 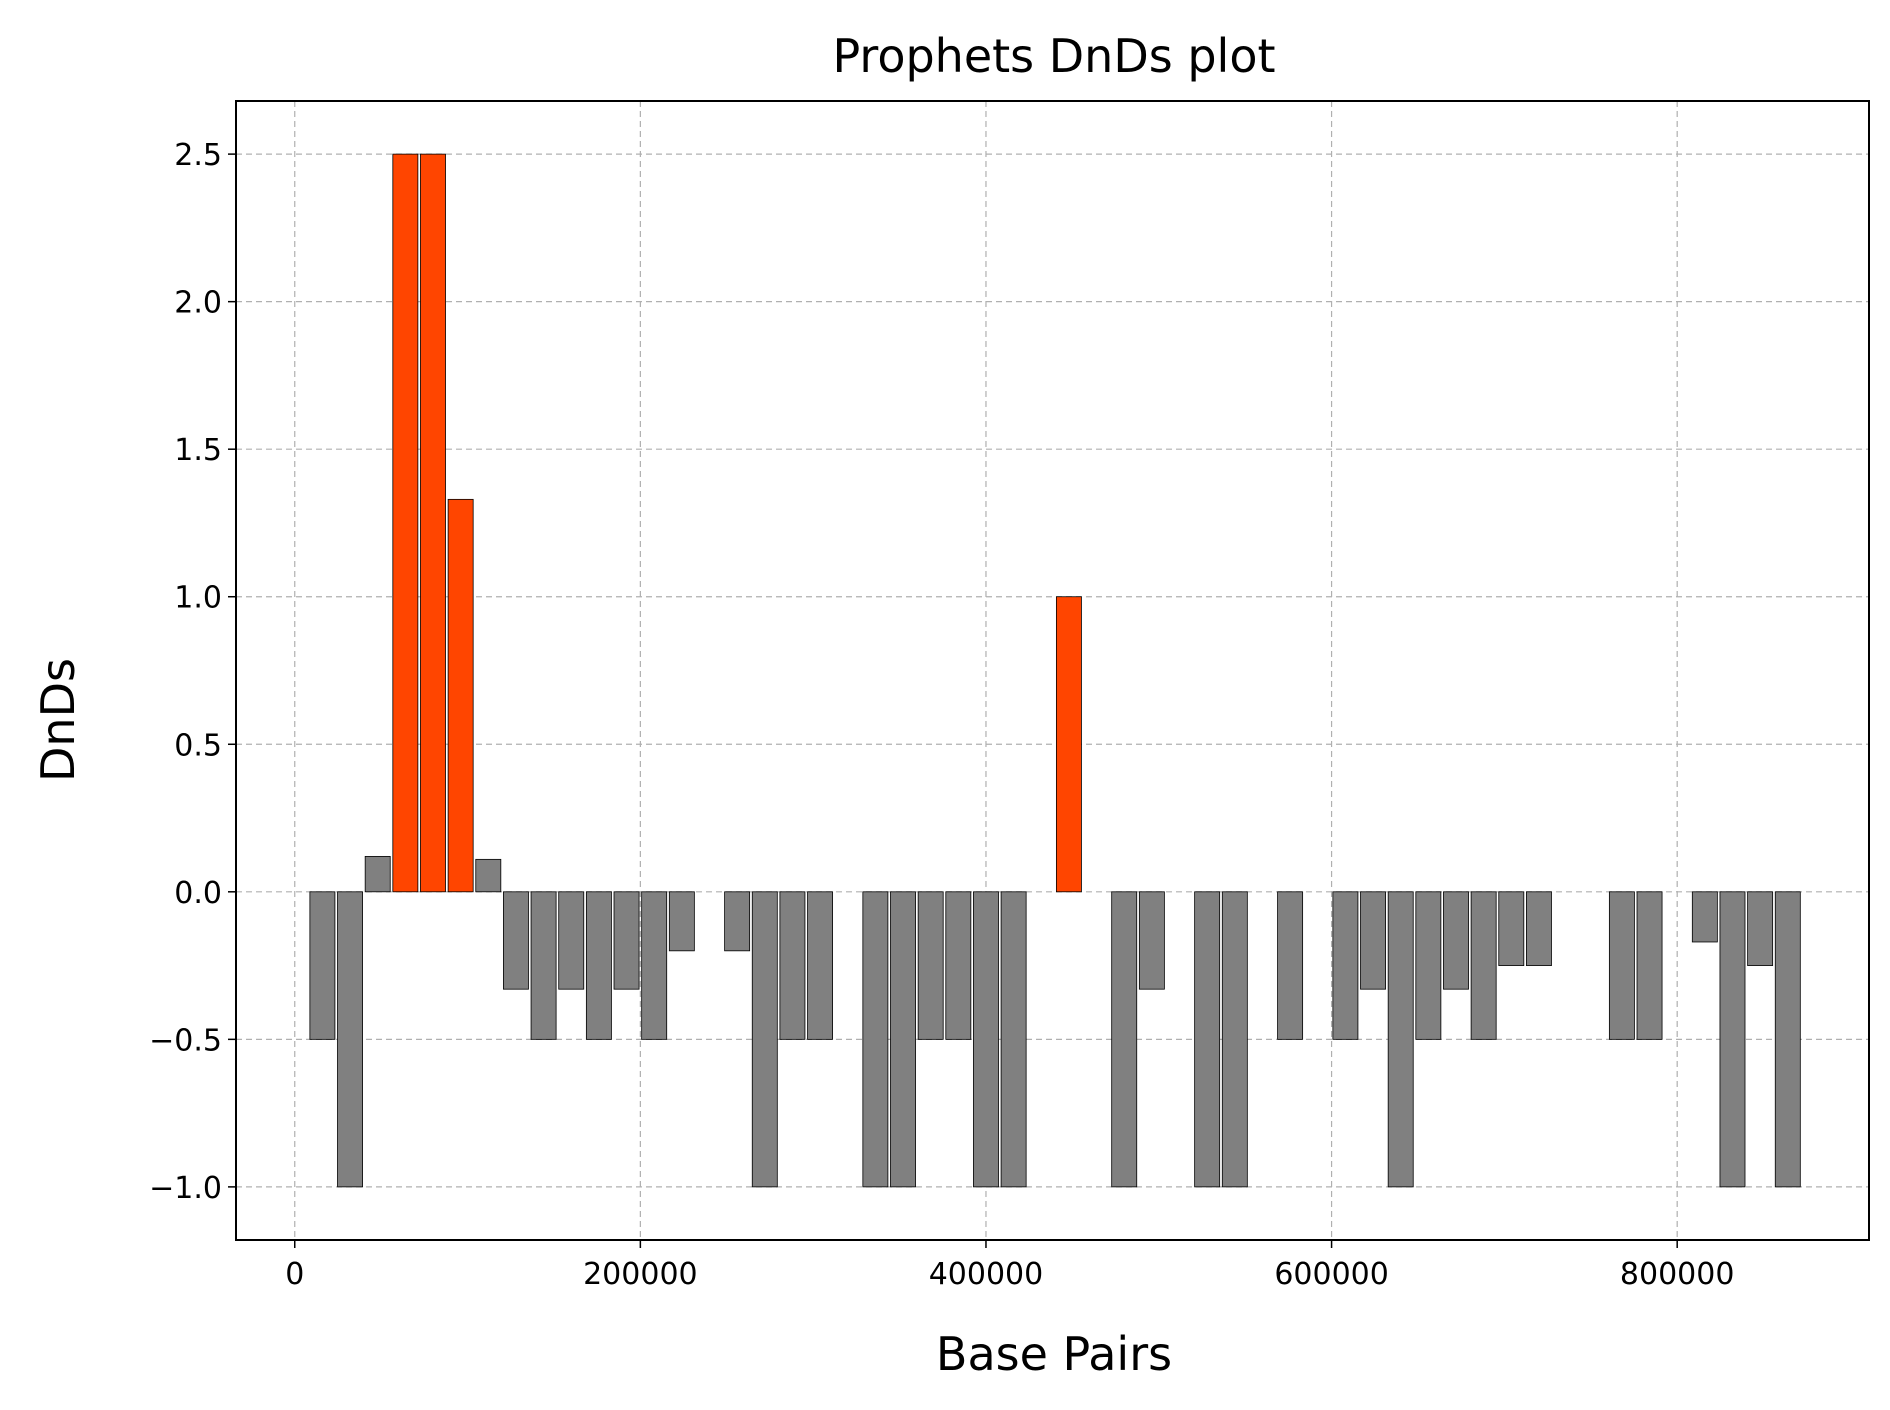 What do you see at coordinates (198, 303) in the screenshot?
I see `y-tick-label: 2.0` at bounding box center [198, 303].